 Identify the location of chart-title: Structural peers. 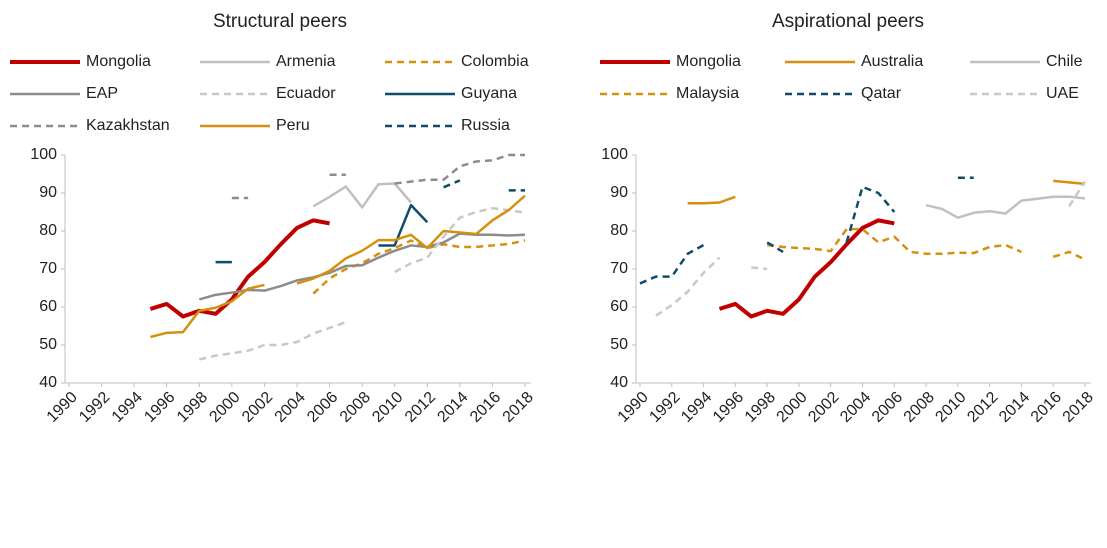
(280, 21).